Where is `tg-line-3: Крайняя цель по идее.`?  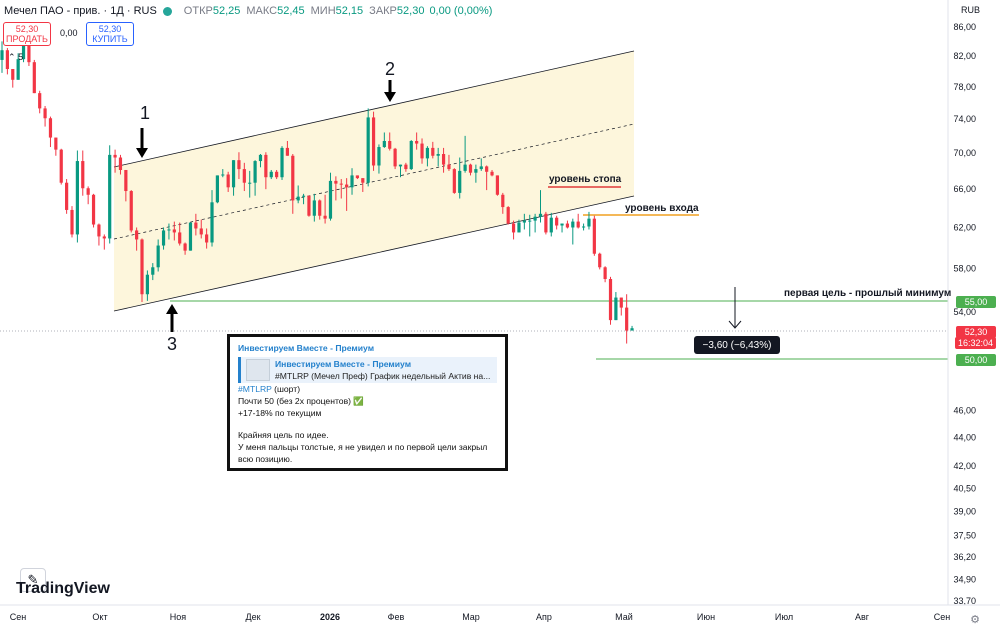 tg-line-3: Крайняя цель по идее. is located at coordinates (283, 435).